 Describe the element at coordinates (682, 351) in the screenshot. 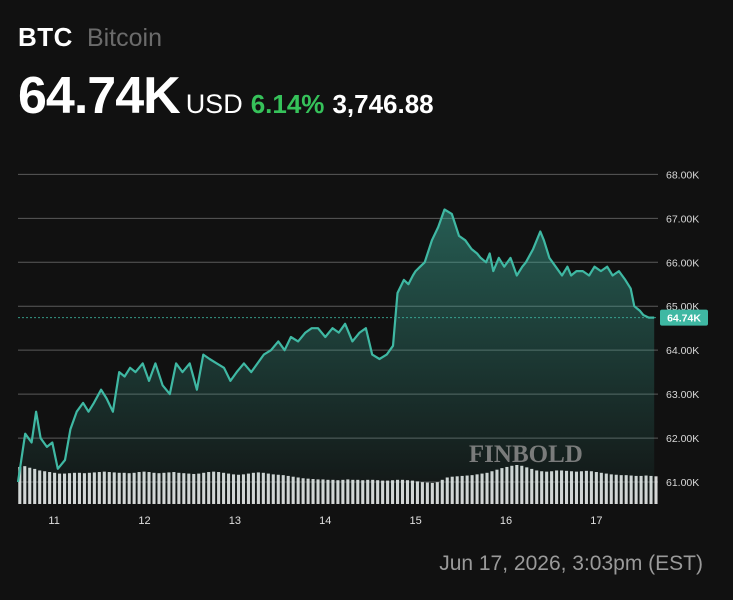

I see `y-tick-label: 64.00K` at that location.